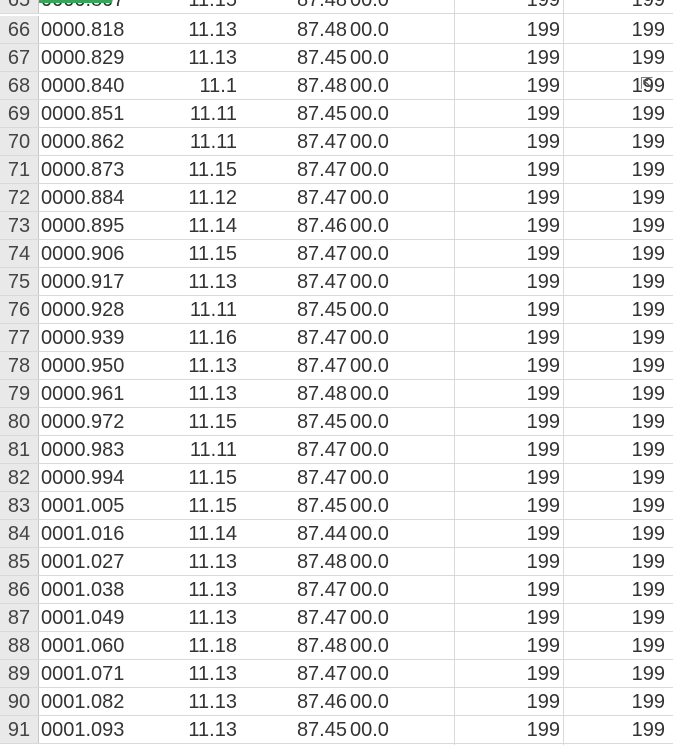 This screenshot has height=745, width=673. What do you see at coordinates (83, 114) in the screenshot?
I see `cell-col-a: 0000.851` at bounding box center [83, 114].